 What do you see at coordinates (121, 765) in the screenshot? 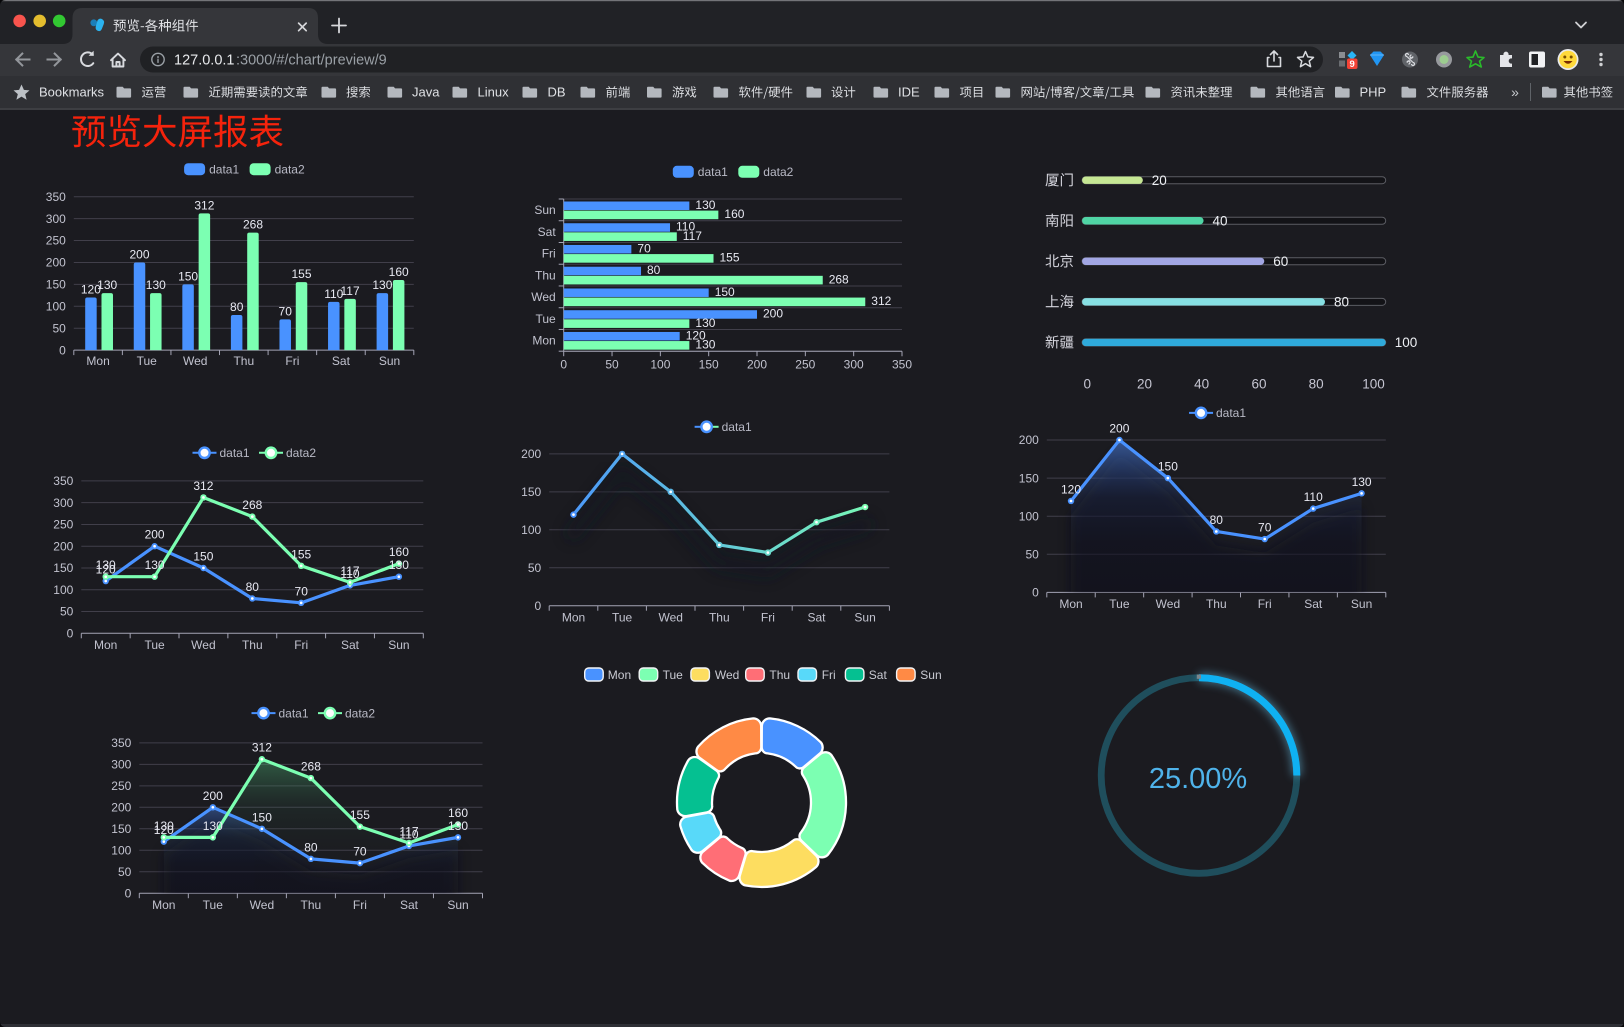
I see `svg-text: 300` at bounding box center [121, 765].